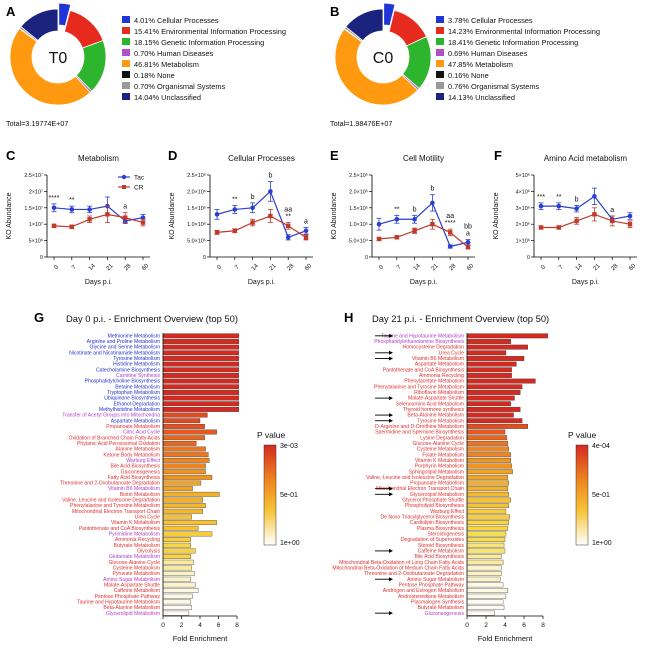 Image resolution: width=656 pixels, height=654 pixels. What do you see at coordinates (37, 123) in the screenshot?
I see `total-label: Total=3.19774E+07` at bounding box center [37, 123].